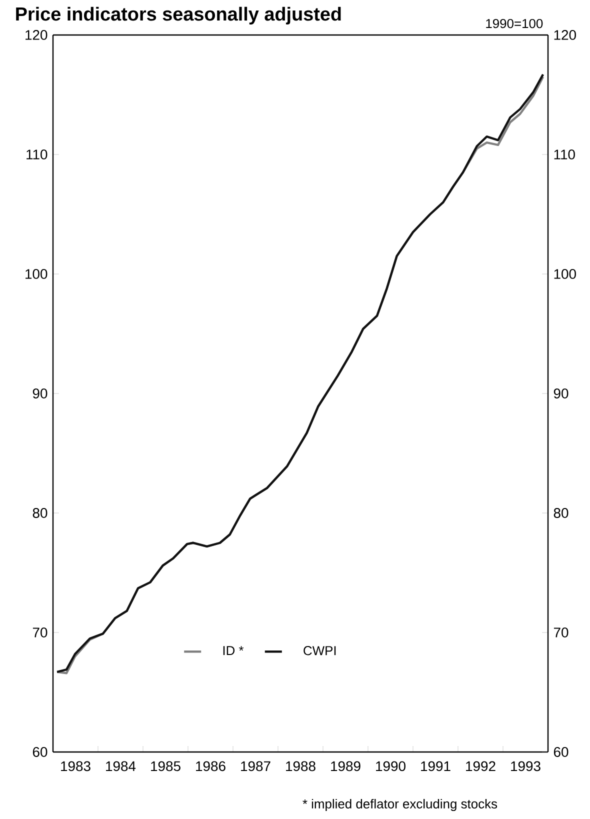  What do you see at coordinates (37, 155) in the screenshot?
I see `y-tick-label: 110` at bounding box center [37, 155].